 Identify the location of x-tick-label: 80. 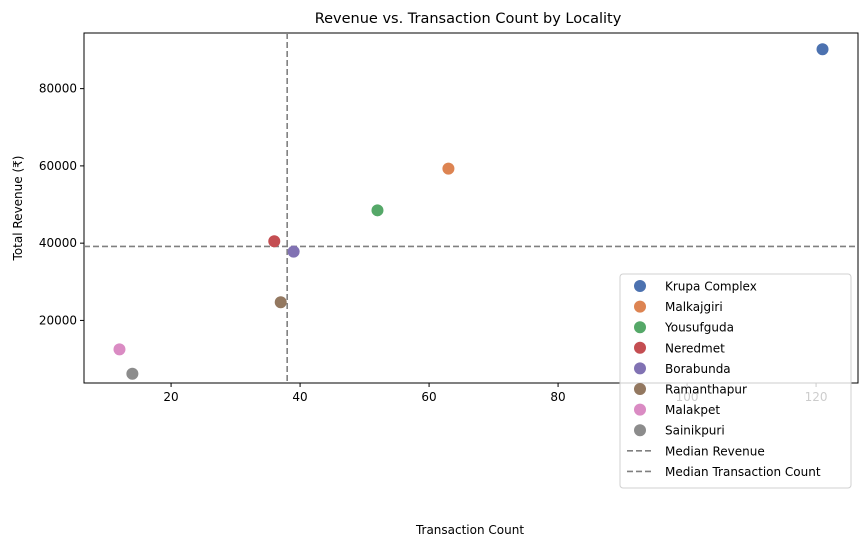
(557, 397).